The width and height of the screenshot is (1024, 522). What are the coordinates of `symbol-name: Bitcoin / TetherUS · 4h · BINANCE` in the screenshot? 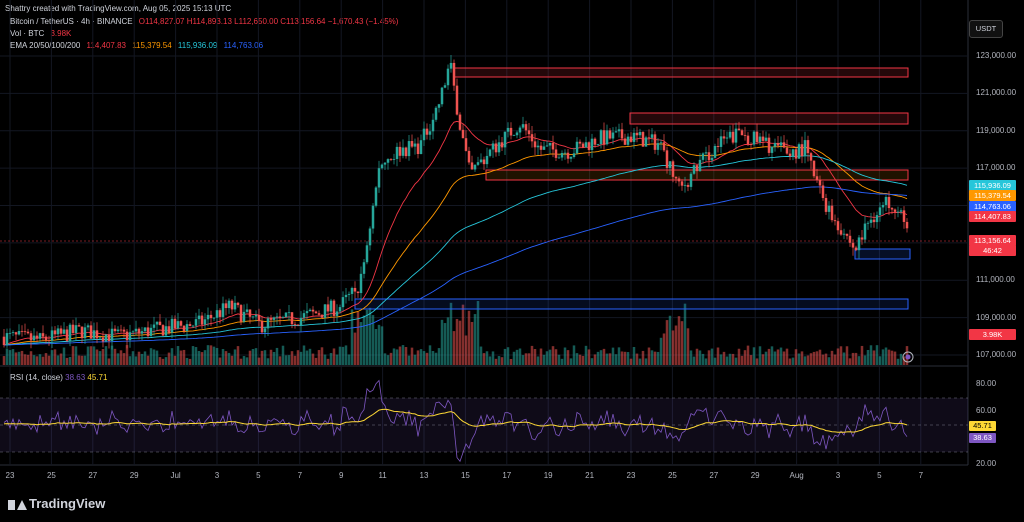 It's located at (71, 21).